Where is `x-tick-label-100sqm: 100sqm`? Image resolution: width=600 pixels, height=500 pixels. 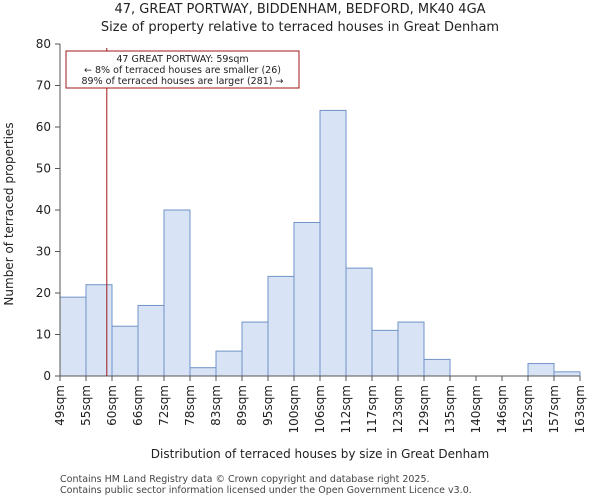
x-tick-label-100sqm: 100sqm is located at coordinates (294, 409).